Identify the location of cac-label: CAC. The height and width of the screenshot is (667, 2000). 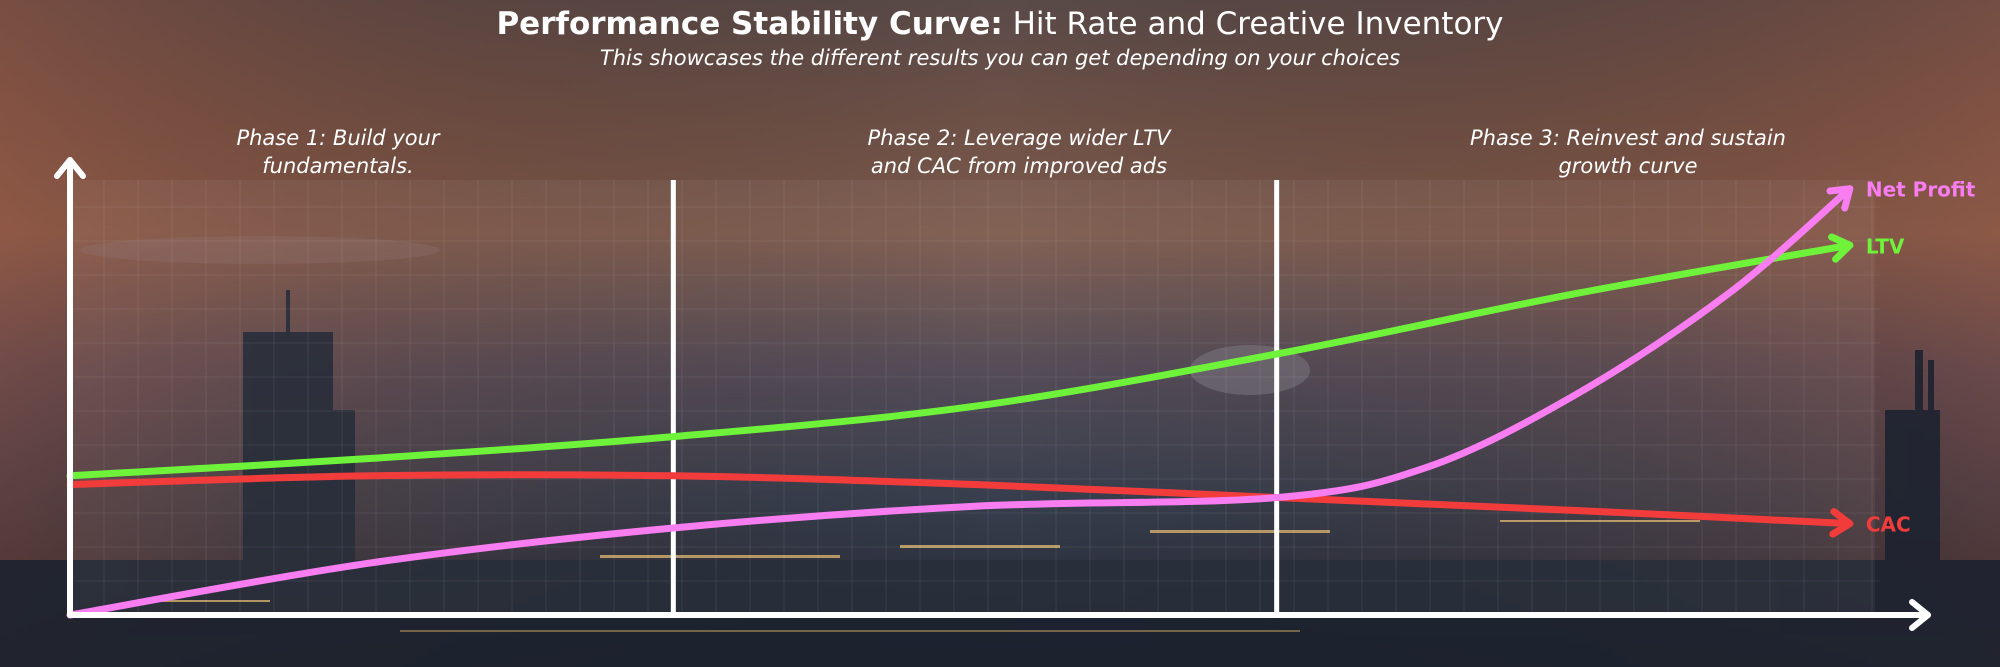
(1888, 525).